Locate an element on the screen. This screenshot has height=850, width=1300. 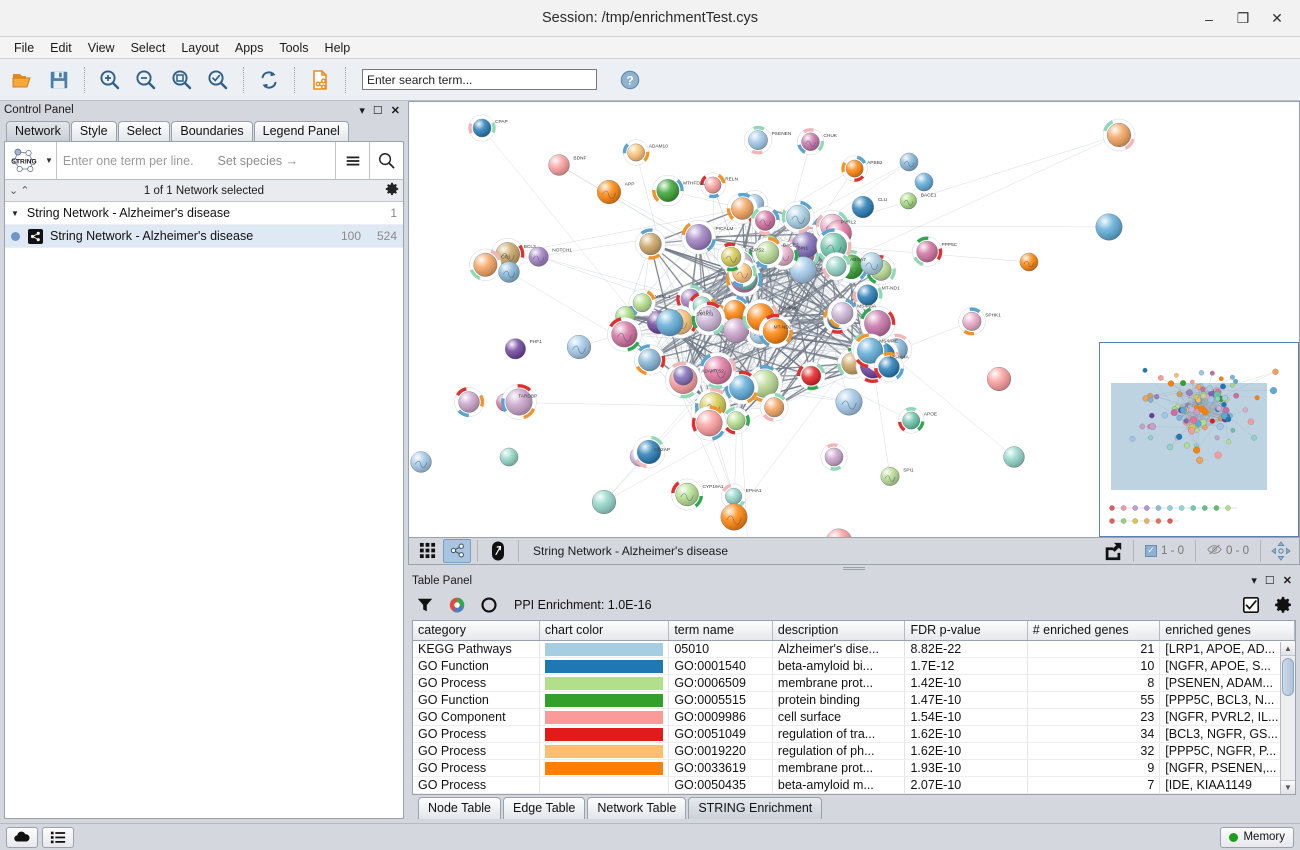
set-species-link: Set species → is located at coordinates (258, 160).